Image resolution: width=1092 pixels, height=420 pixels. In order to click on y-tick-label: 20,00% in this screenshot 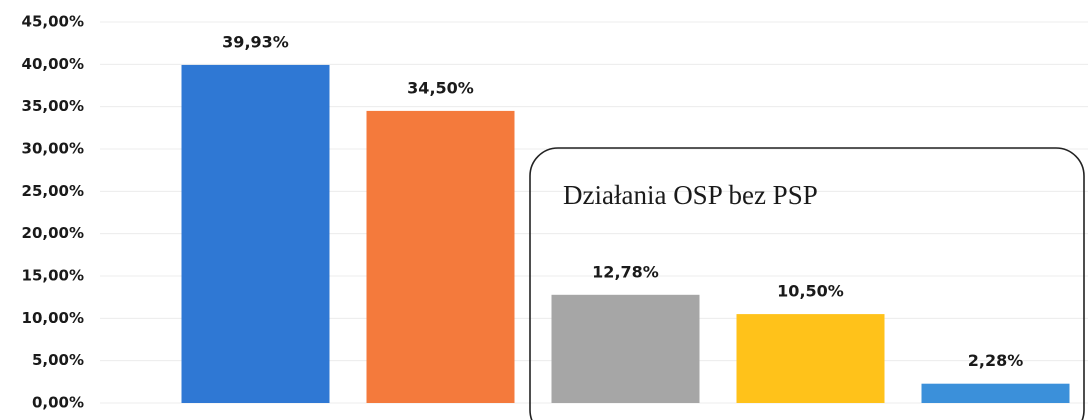, I will do `click(53, 233)`.